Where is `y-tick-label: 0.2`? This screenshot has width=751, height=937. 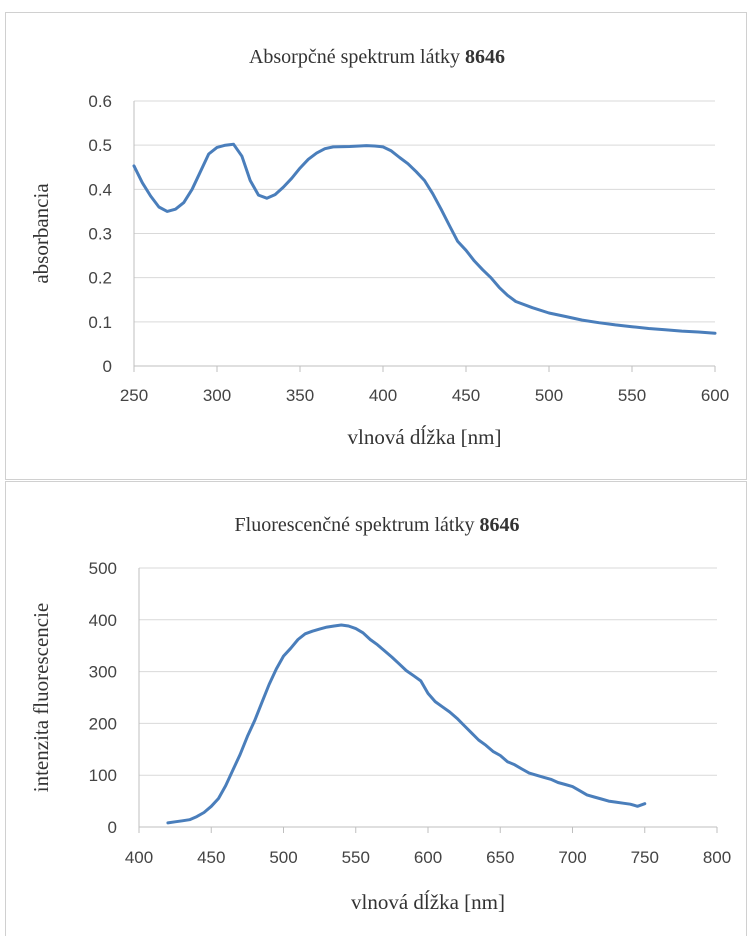
y-tick-label: 0.2 is located at coordinates (100, 278).